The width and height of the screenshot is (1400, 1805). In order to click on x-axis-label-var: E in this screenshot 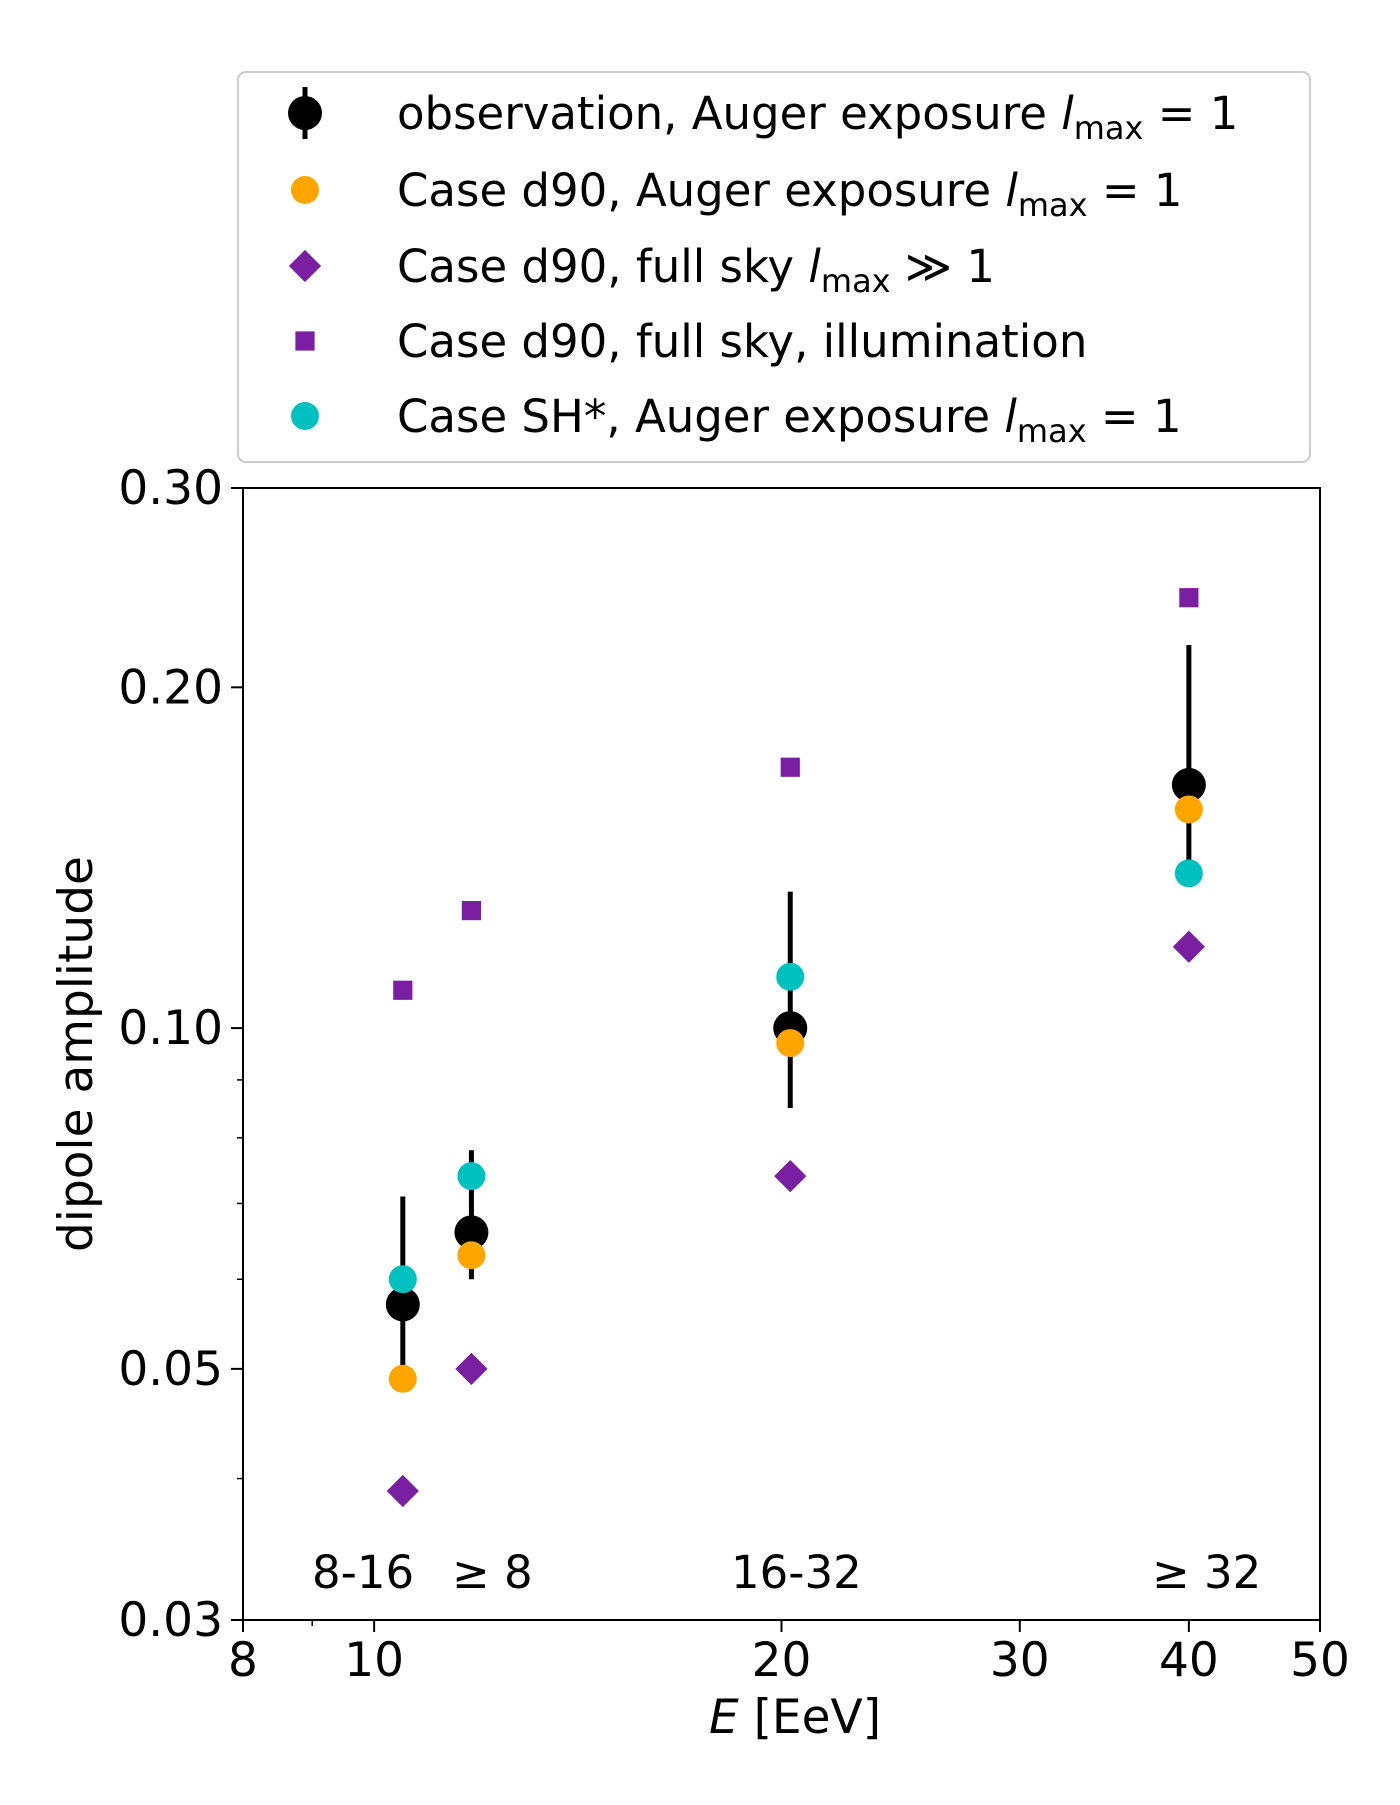, I will do `click(724, 1717)`.